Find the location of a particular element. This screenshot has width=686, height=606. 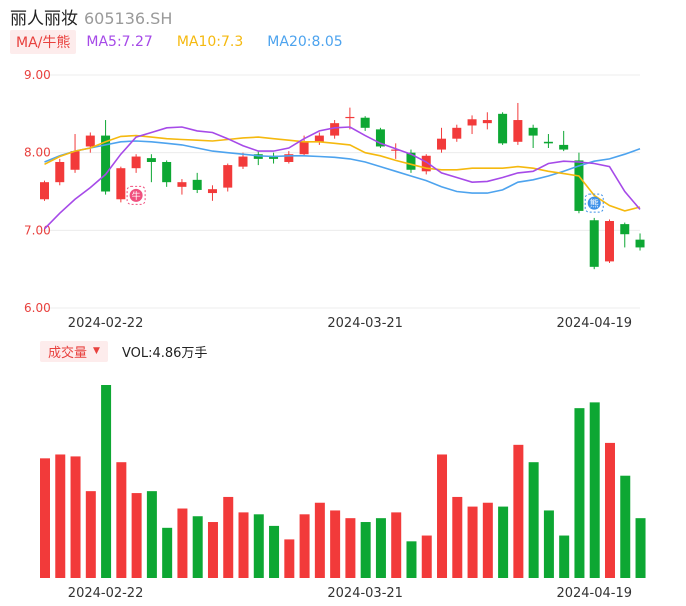

volume-x-tick-label: 2024-04-19 is located at coordinates (594, 593).